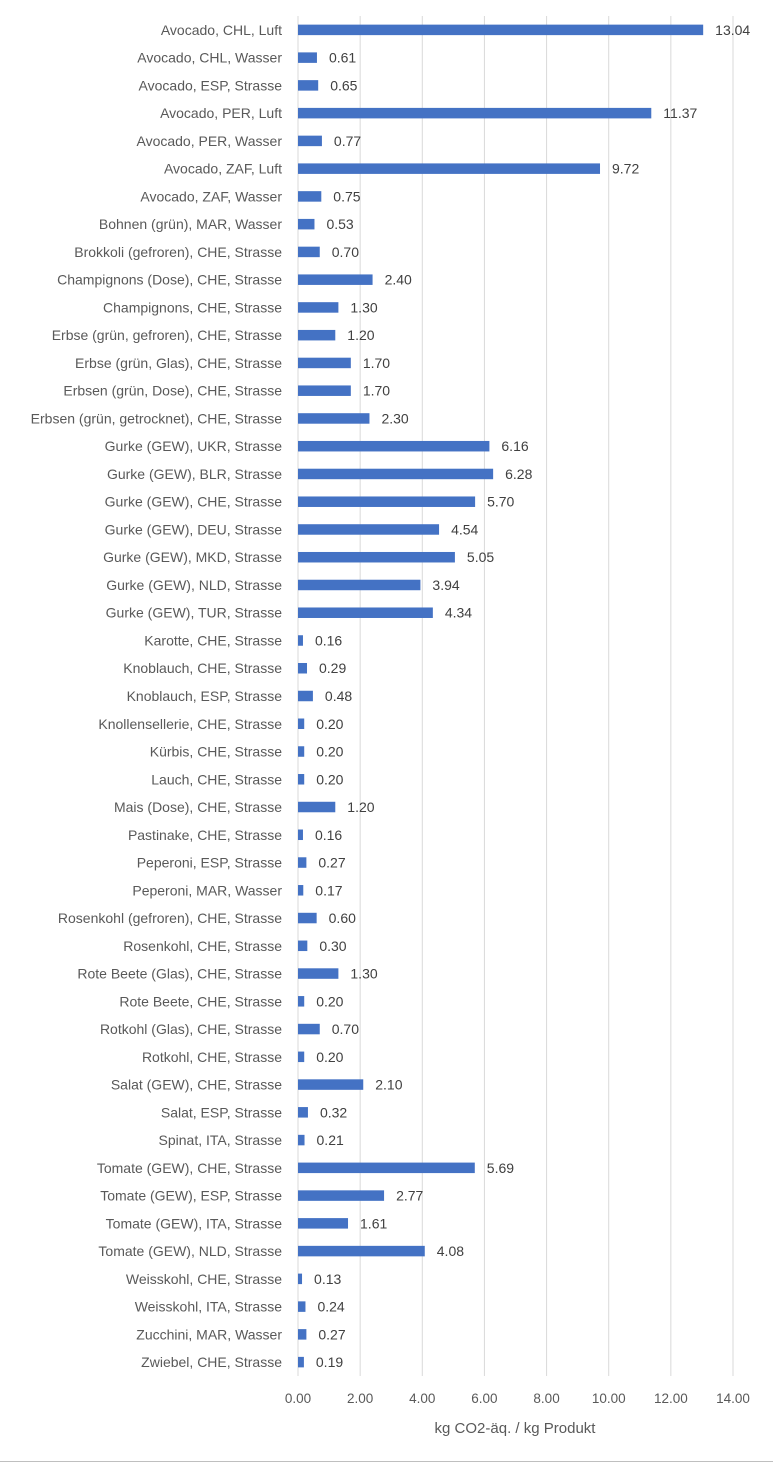 The height and width of the screenshot is (1463, 773). What do you see at coordinates (194, 502) in the screenshot?
I see `category-label: Gurke (GEW), CHE, Strasse` at bounding box center [194, 502].